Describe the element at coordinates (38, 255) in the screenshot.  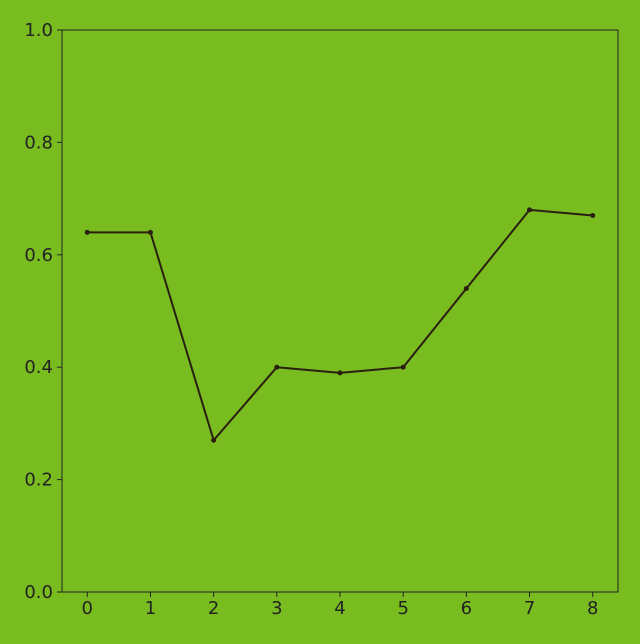
I see `y-tick-label: 0.6` at that location.